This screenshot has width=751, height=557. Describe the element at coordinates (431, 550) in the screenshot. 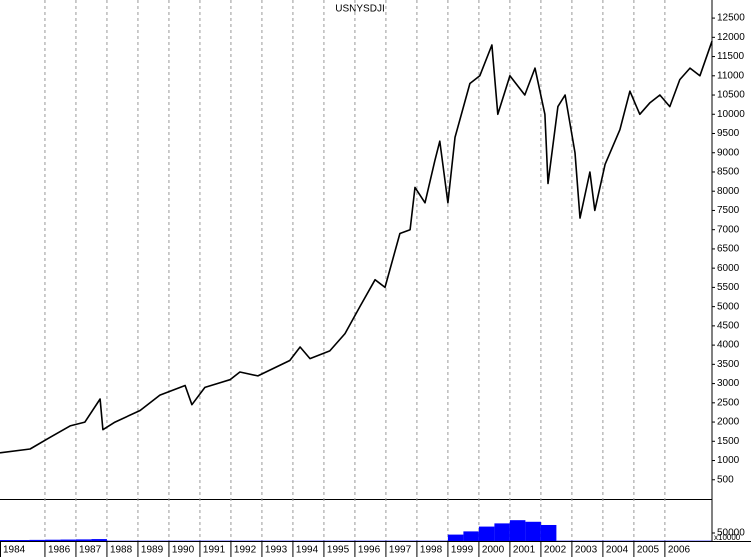

I see `x-tick-label: 1998` at that location.